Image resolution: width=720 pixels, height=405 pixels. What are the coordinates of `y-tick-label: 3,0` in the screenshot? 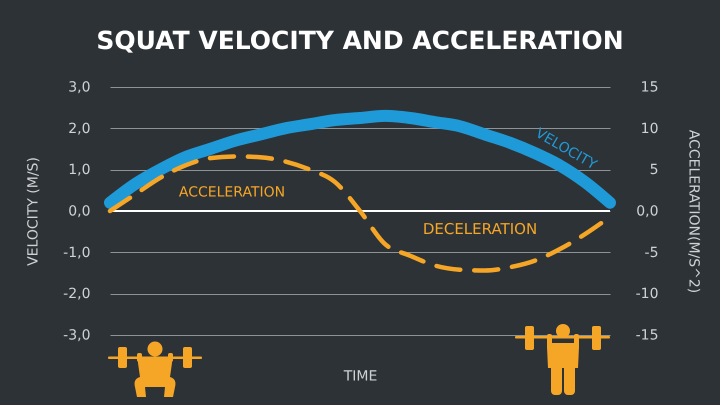 It's located at (79, 88).